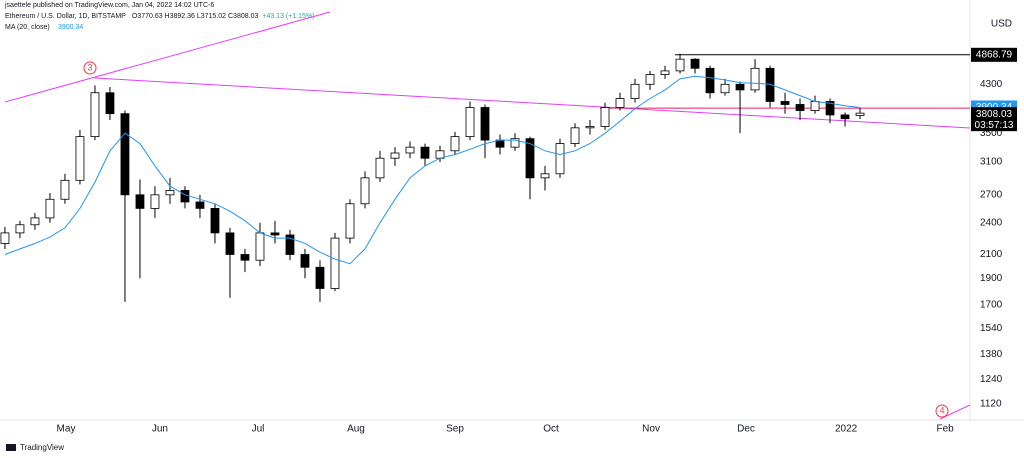  Describe the element at coordinates (991, 162) in the screenshot. I see `y-tick-label: 3100` at that location.